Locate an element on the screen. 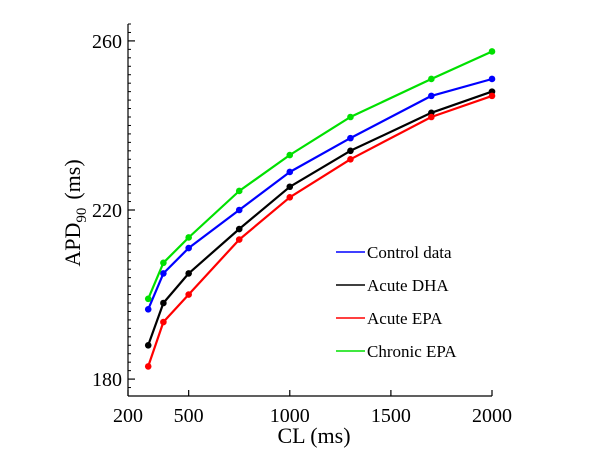 The height and width of the screenshot is (450, 600). legend-entry: Control data is located at coordinates (394, 252).